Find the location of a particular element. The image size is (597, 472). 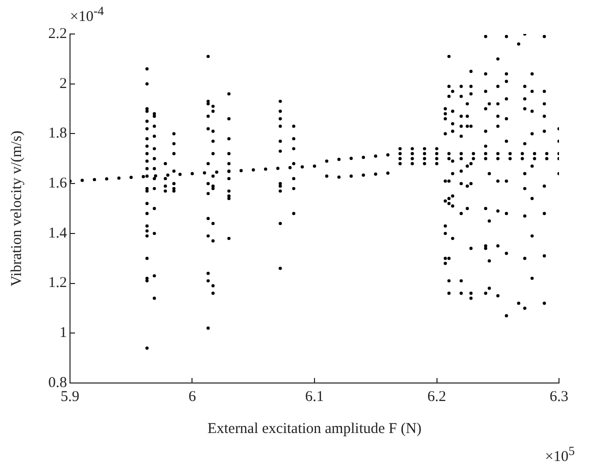

x-tick-label: 5.9 is located at coordinates (70, 396).